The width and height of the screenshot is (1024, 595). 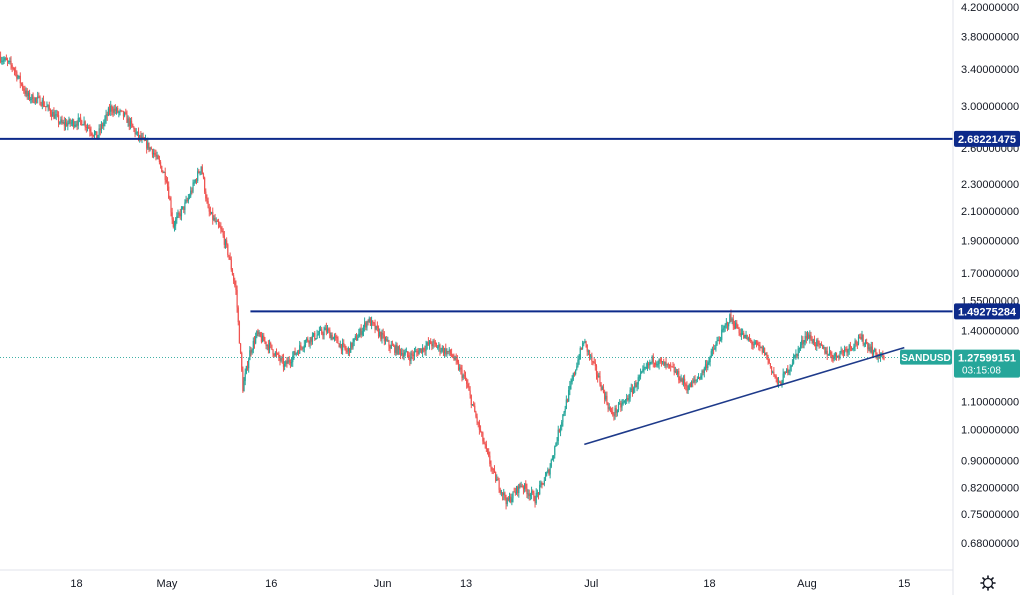 What do you see at coordinates (988, 583) in the screenshot?
I see `settings-gear-icon` at bounding box center [988, 583].